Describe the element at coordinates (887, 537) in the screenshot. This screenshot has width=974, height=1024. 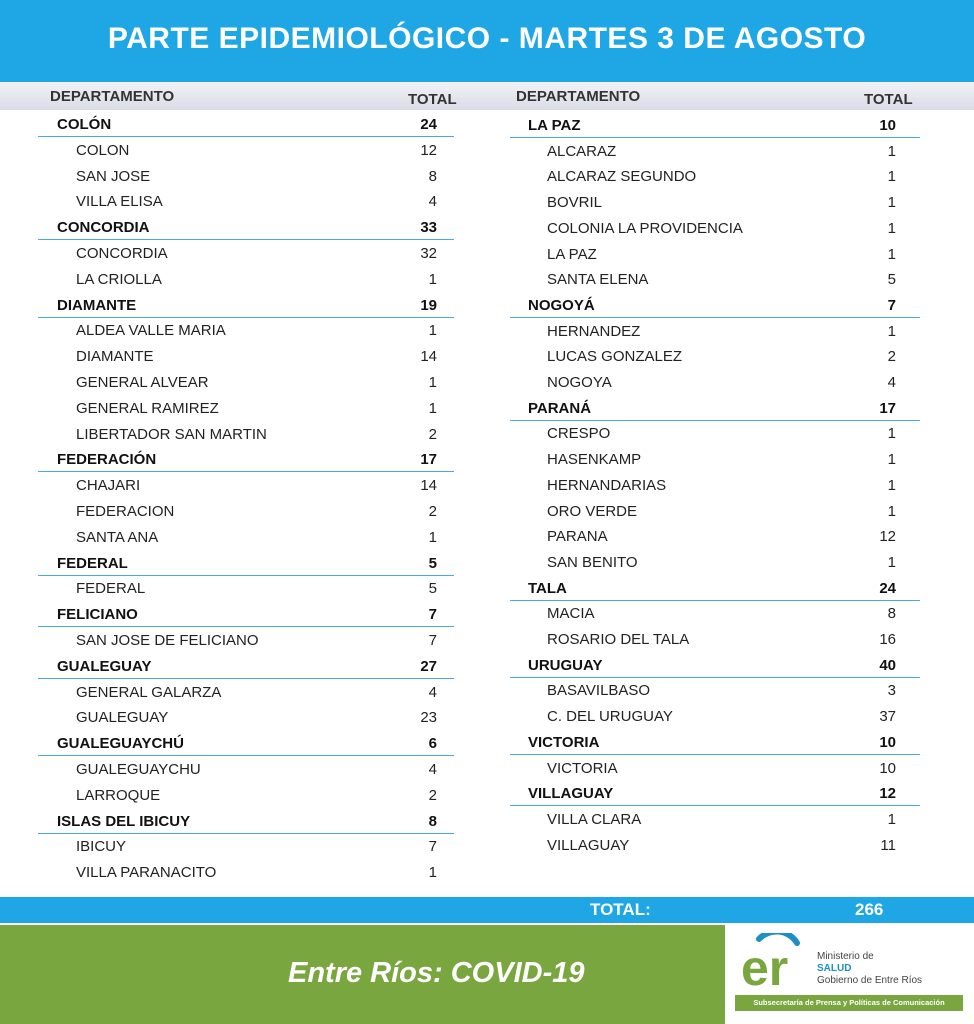
I see `locality-total: 12` at that location.